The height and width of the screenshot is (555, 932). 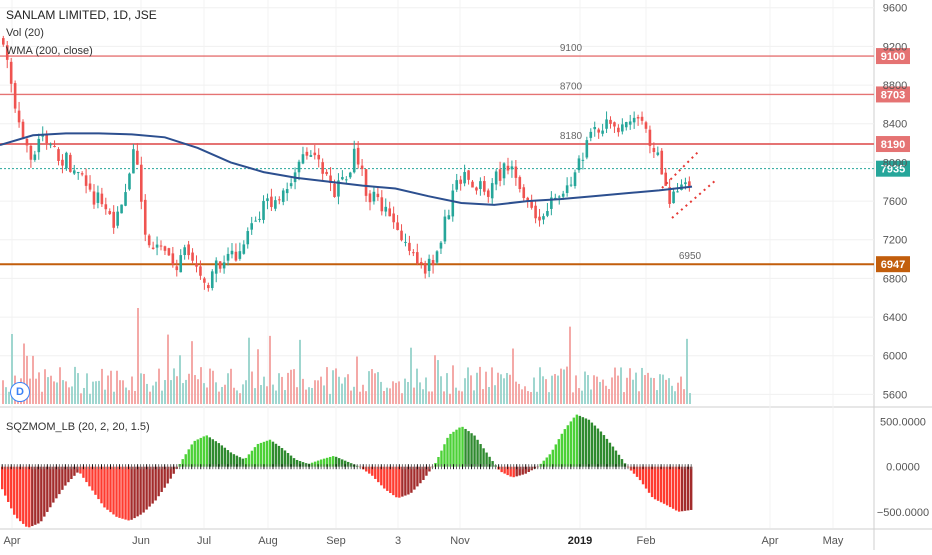 I want to click on horizontal-level-label: 8180, so click(x=571, y=136).